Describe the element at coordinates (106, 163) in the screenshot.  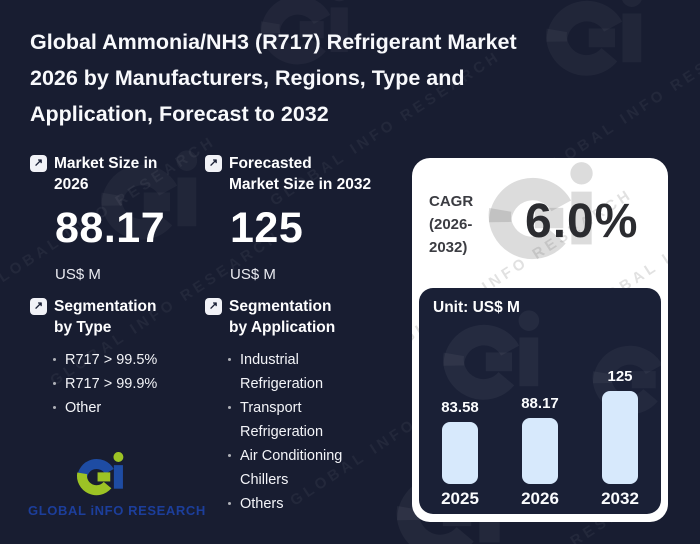
I see `stat-title-line: Market Size in` at that location.